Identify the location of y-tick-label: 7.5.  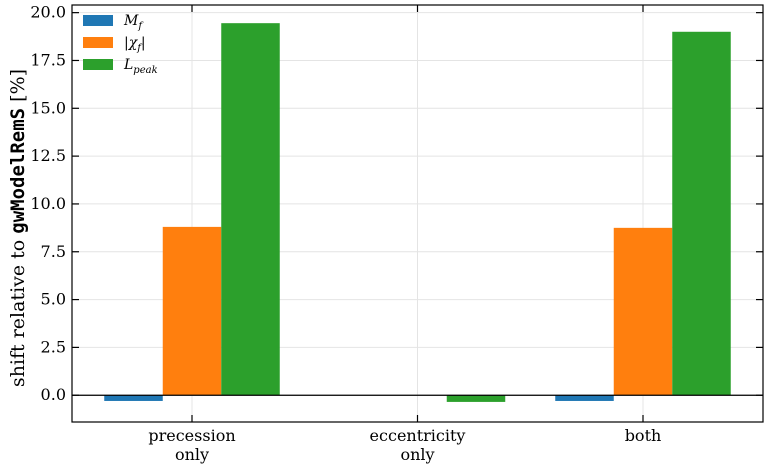
(53, 251).